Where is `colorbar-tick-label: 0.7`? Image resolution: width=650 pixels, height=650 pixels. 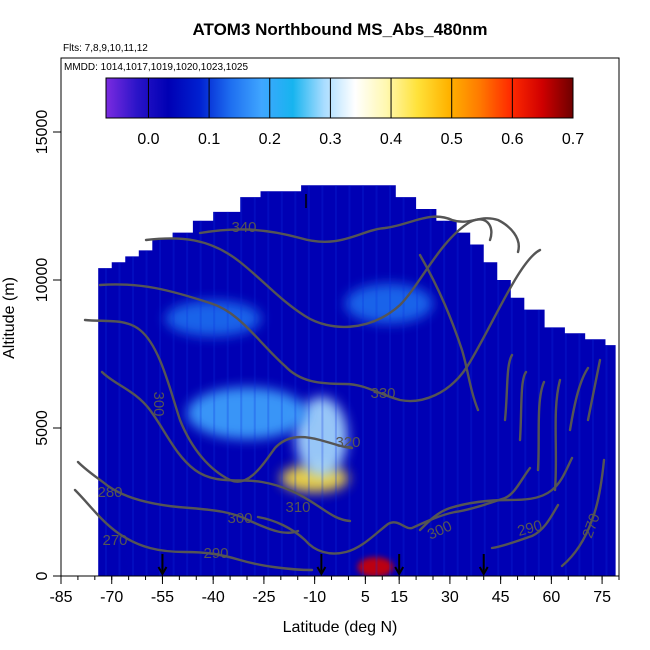
colorbar-tick-label: 0.7 is located at coordinates (573, 139).